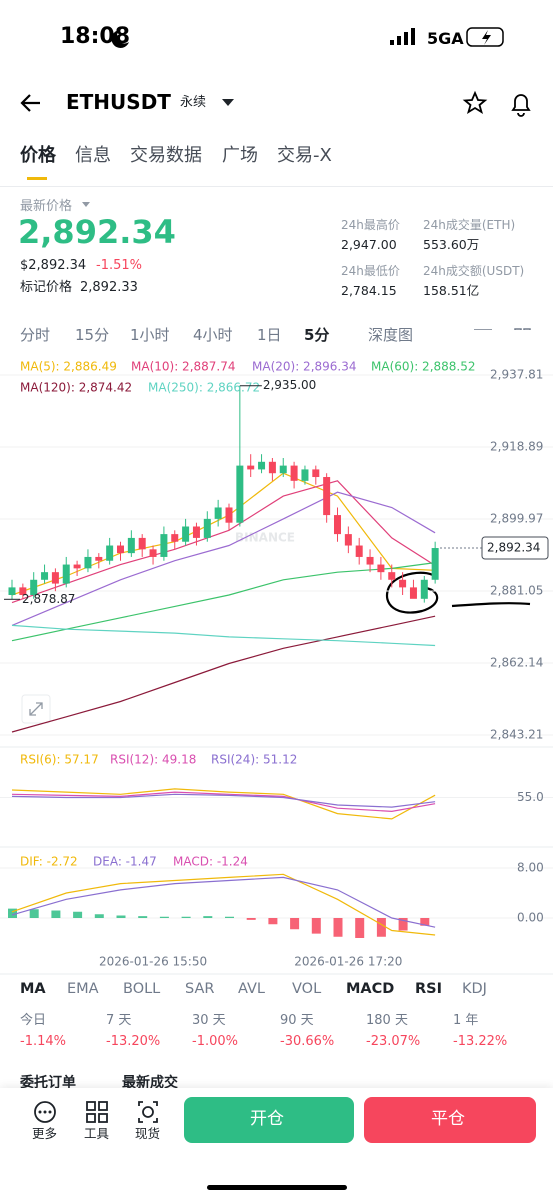  What do you see at coordinates (228, 102) in the screenshot?
I see `contract-dropdown` at bounding box center [228, 102].